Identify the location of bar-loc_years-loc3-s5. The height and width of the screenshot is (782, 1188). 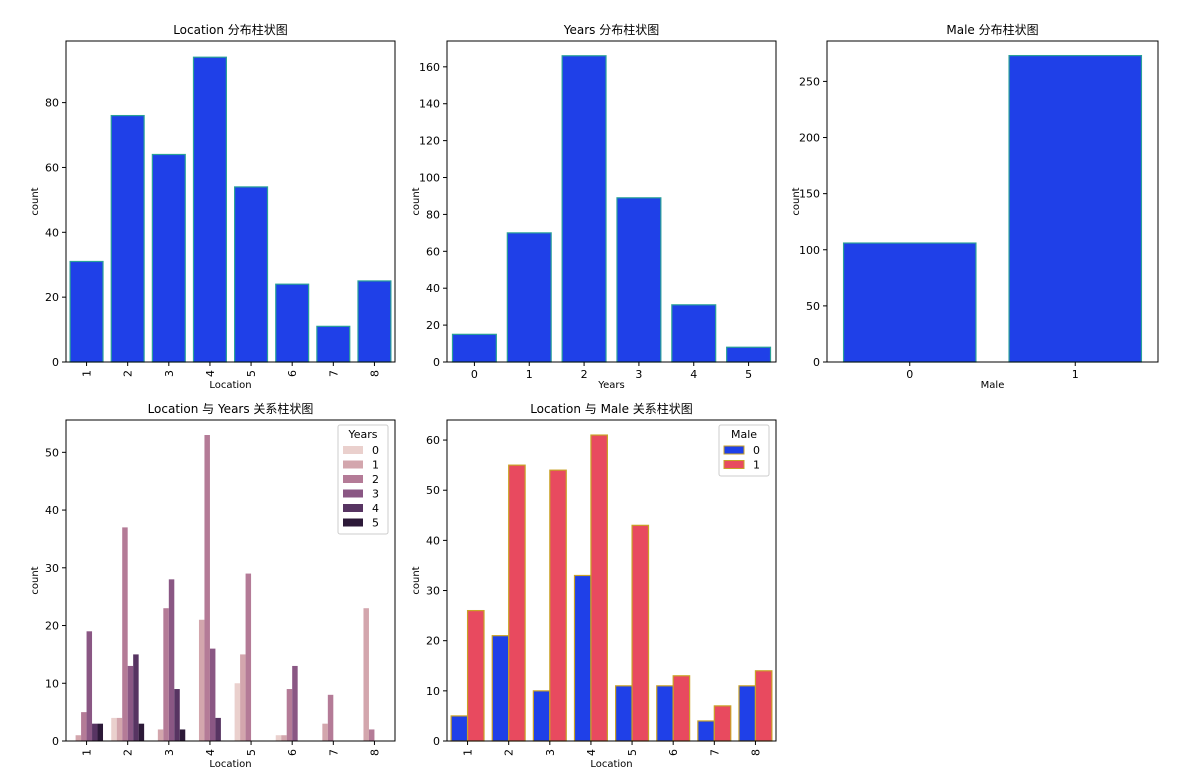
(182, 735).